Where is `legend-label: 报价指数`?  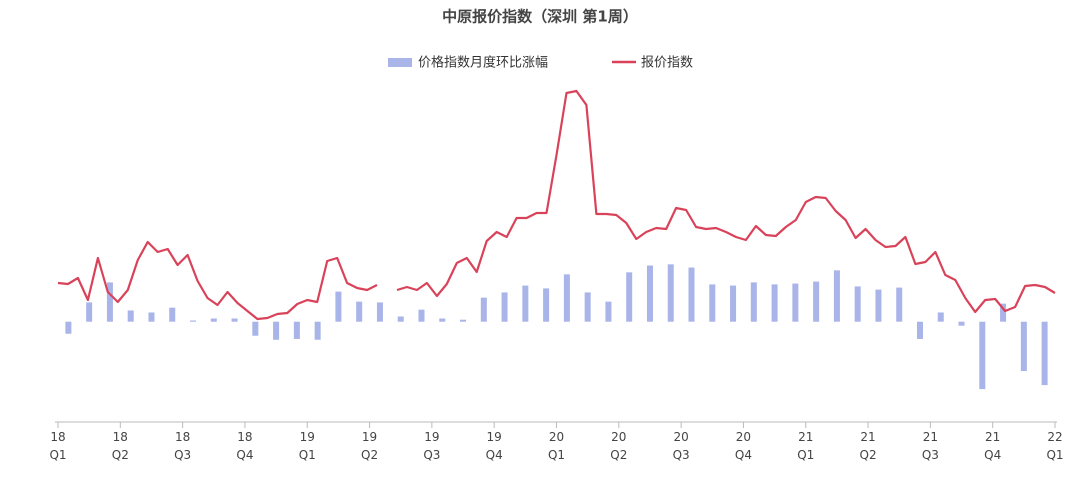 legend-label: 报价指数 is located at coordinates (667, 63).